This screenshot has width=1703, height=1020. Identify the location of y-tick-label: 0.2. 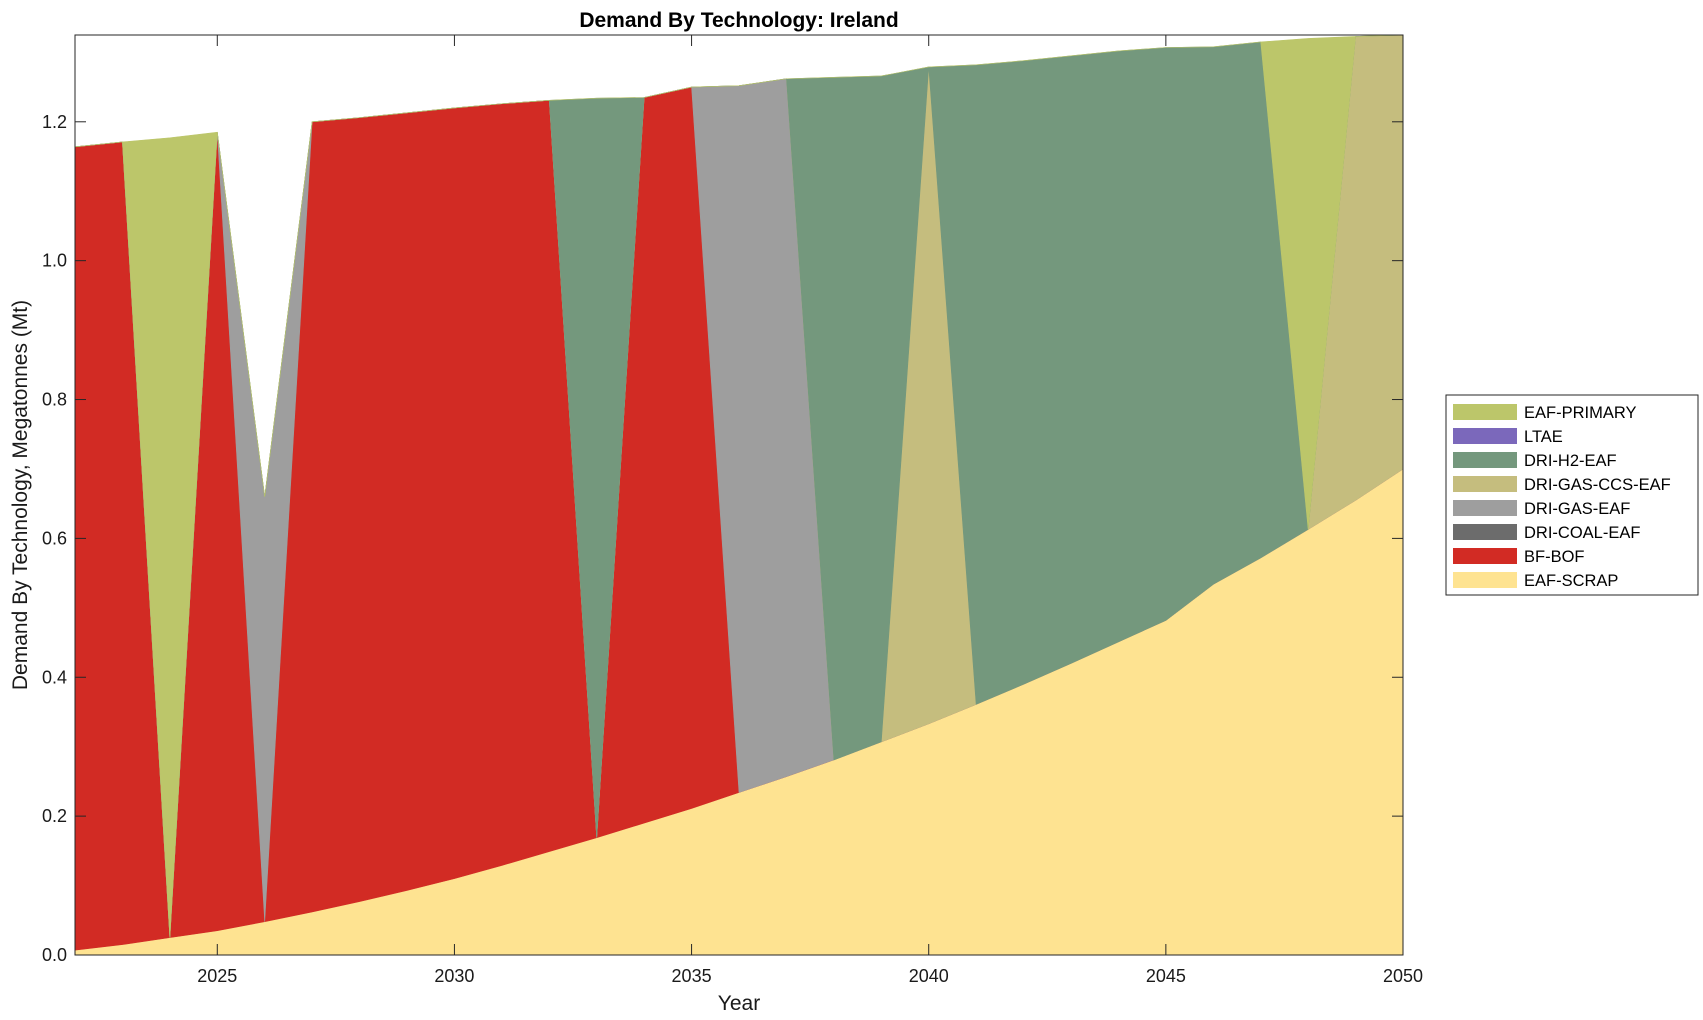
(54, 816).